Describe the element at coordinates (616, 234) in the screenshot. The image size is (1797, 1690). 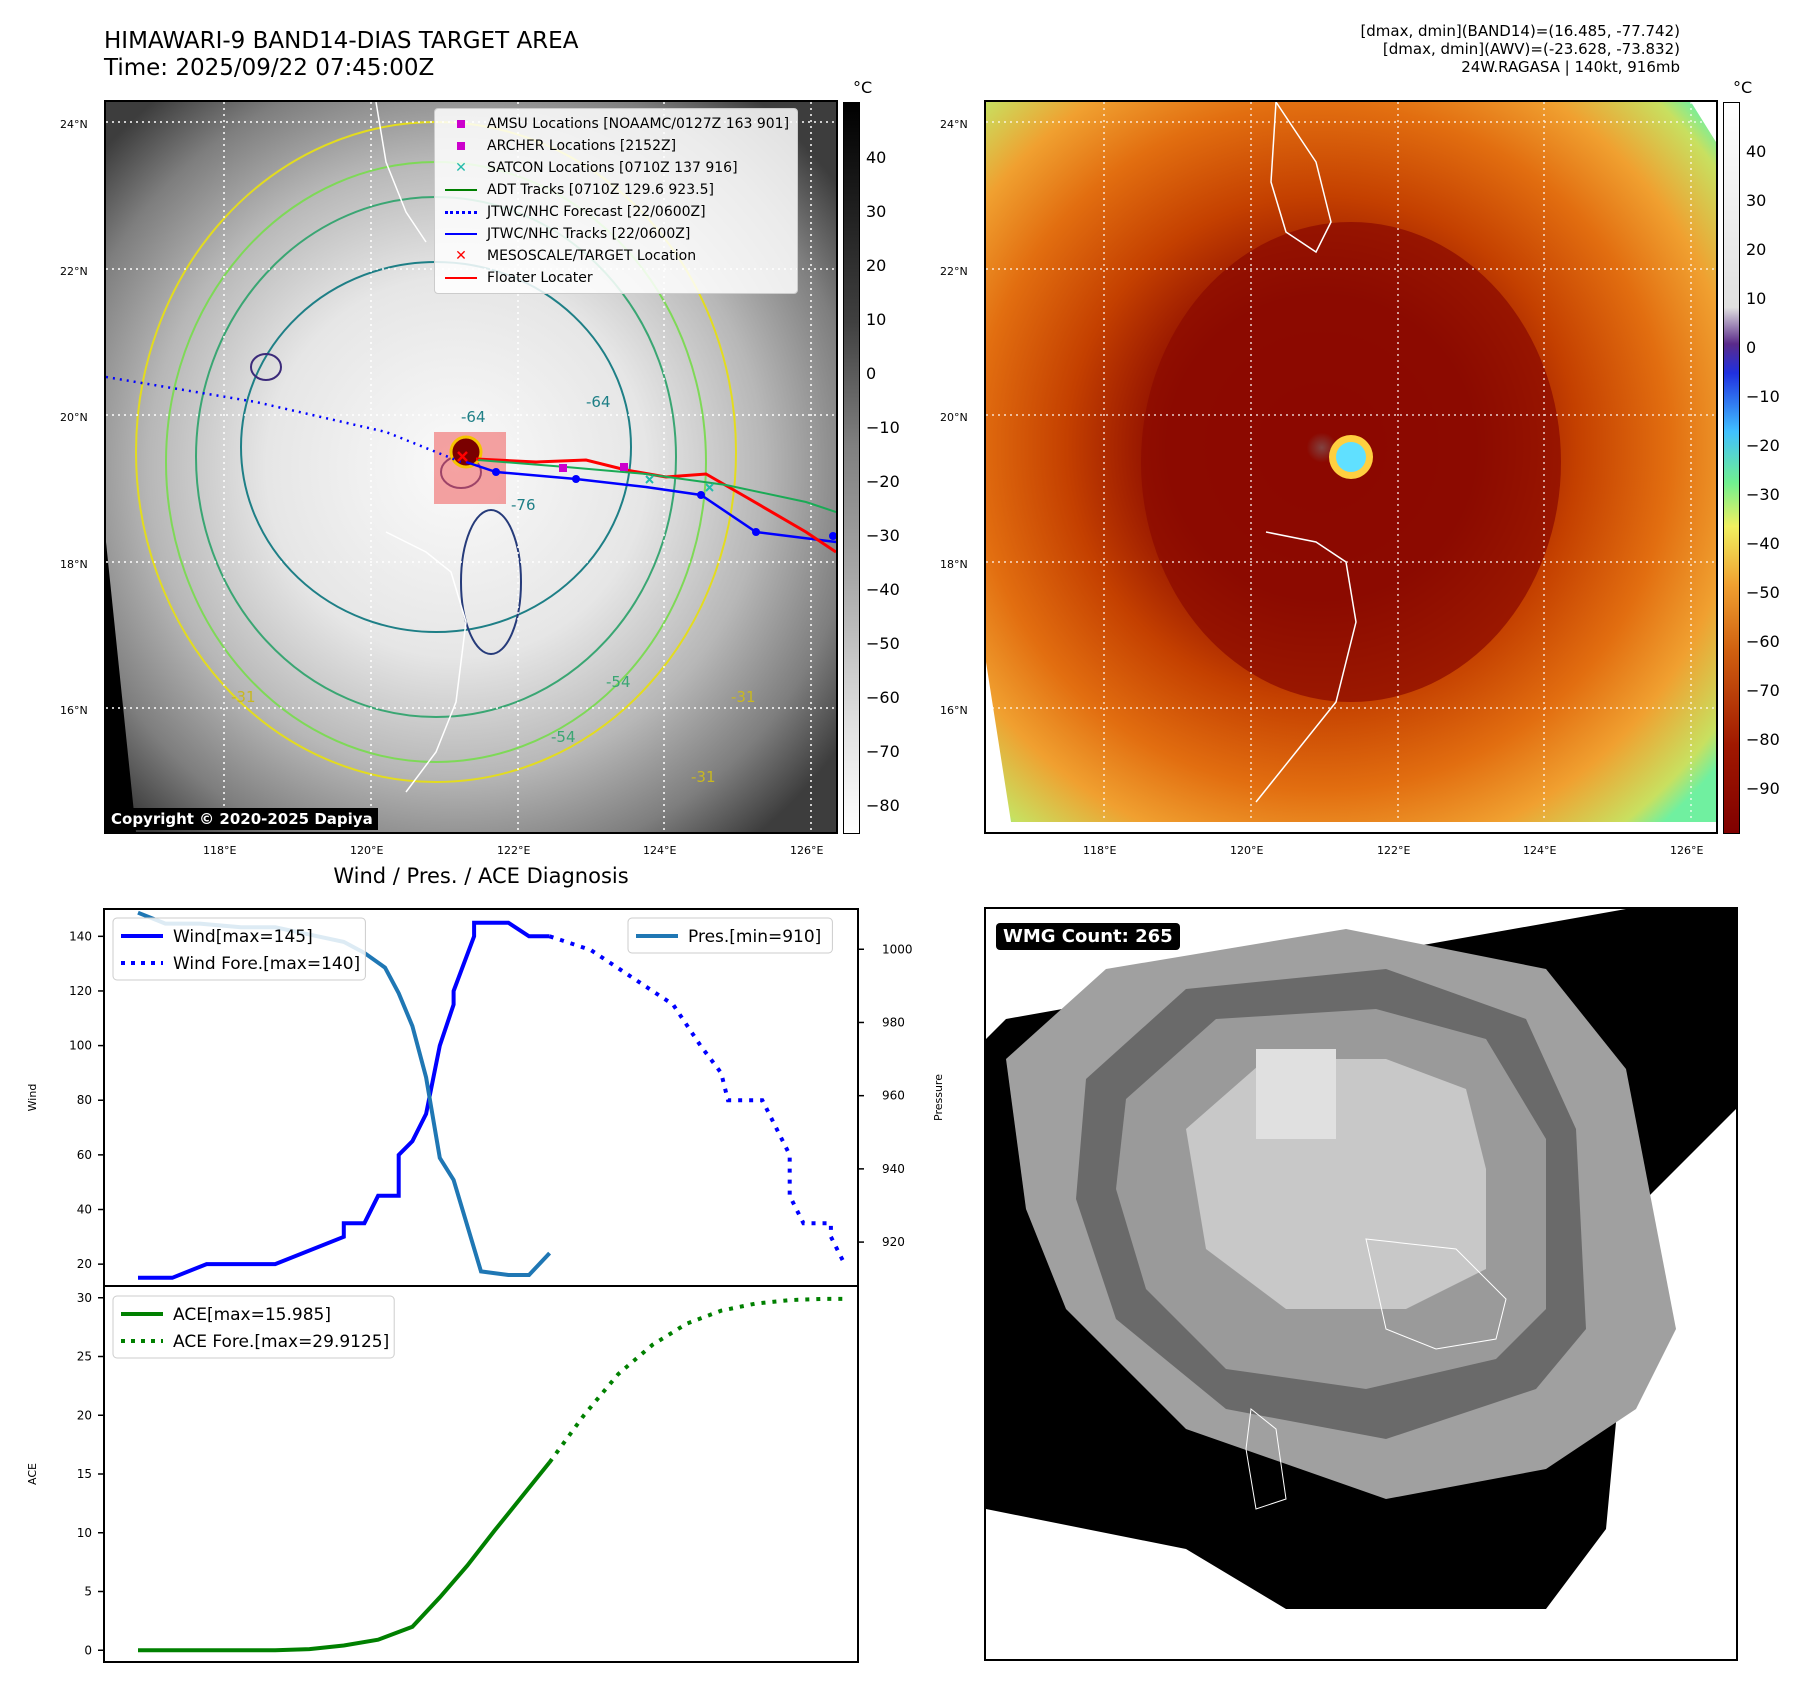
I see `legend-row-jtwc-tracks: JTWC/NHC Tracks [22/0600Z]` at that location.